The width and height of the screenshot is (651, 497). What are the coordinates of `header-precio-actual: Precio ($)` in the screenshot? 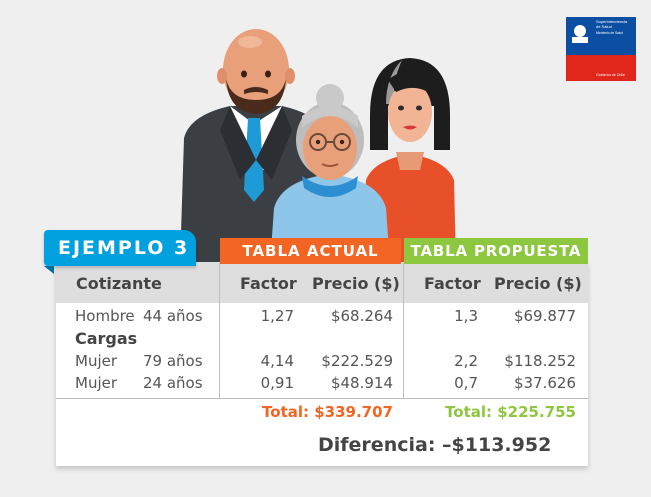 It's located at (356, 283).